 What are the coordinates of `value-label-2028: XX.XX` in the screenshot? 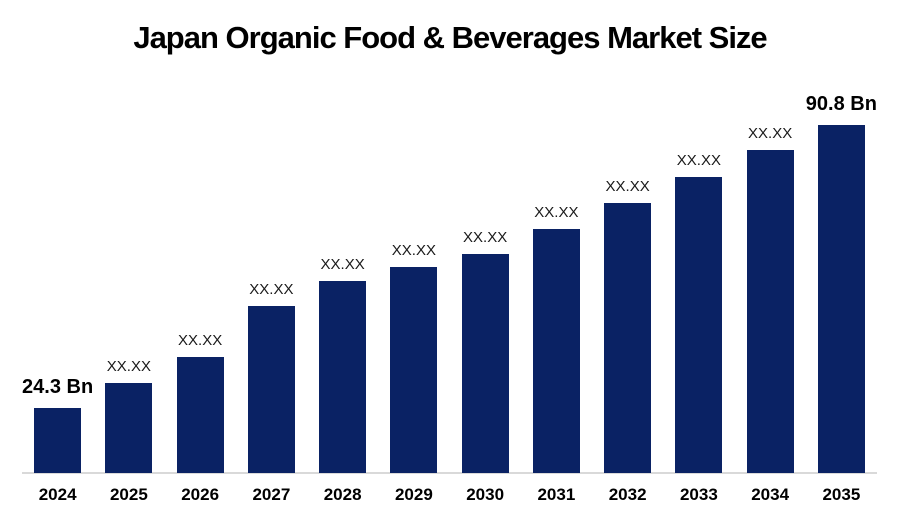 It's located at (342, 264).